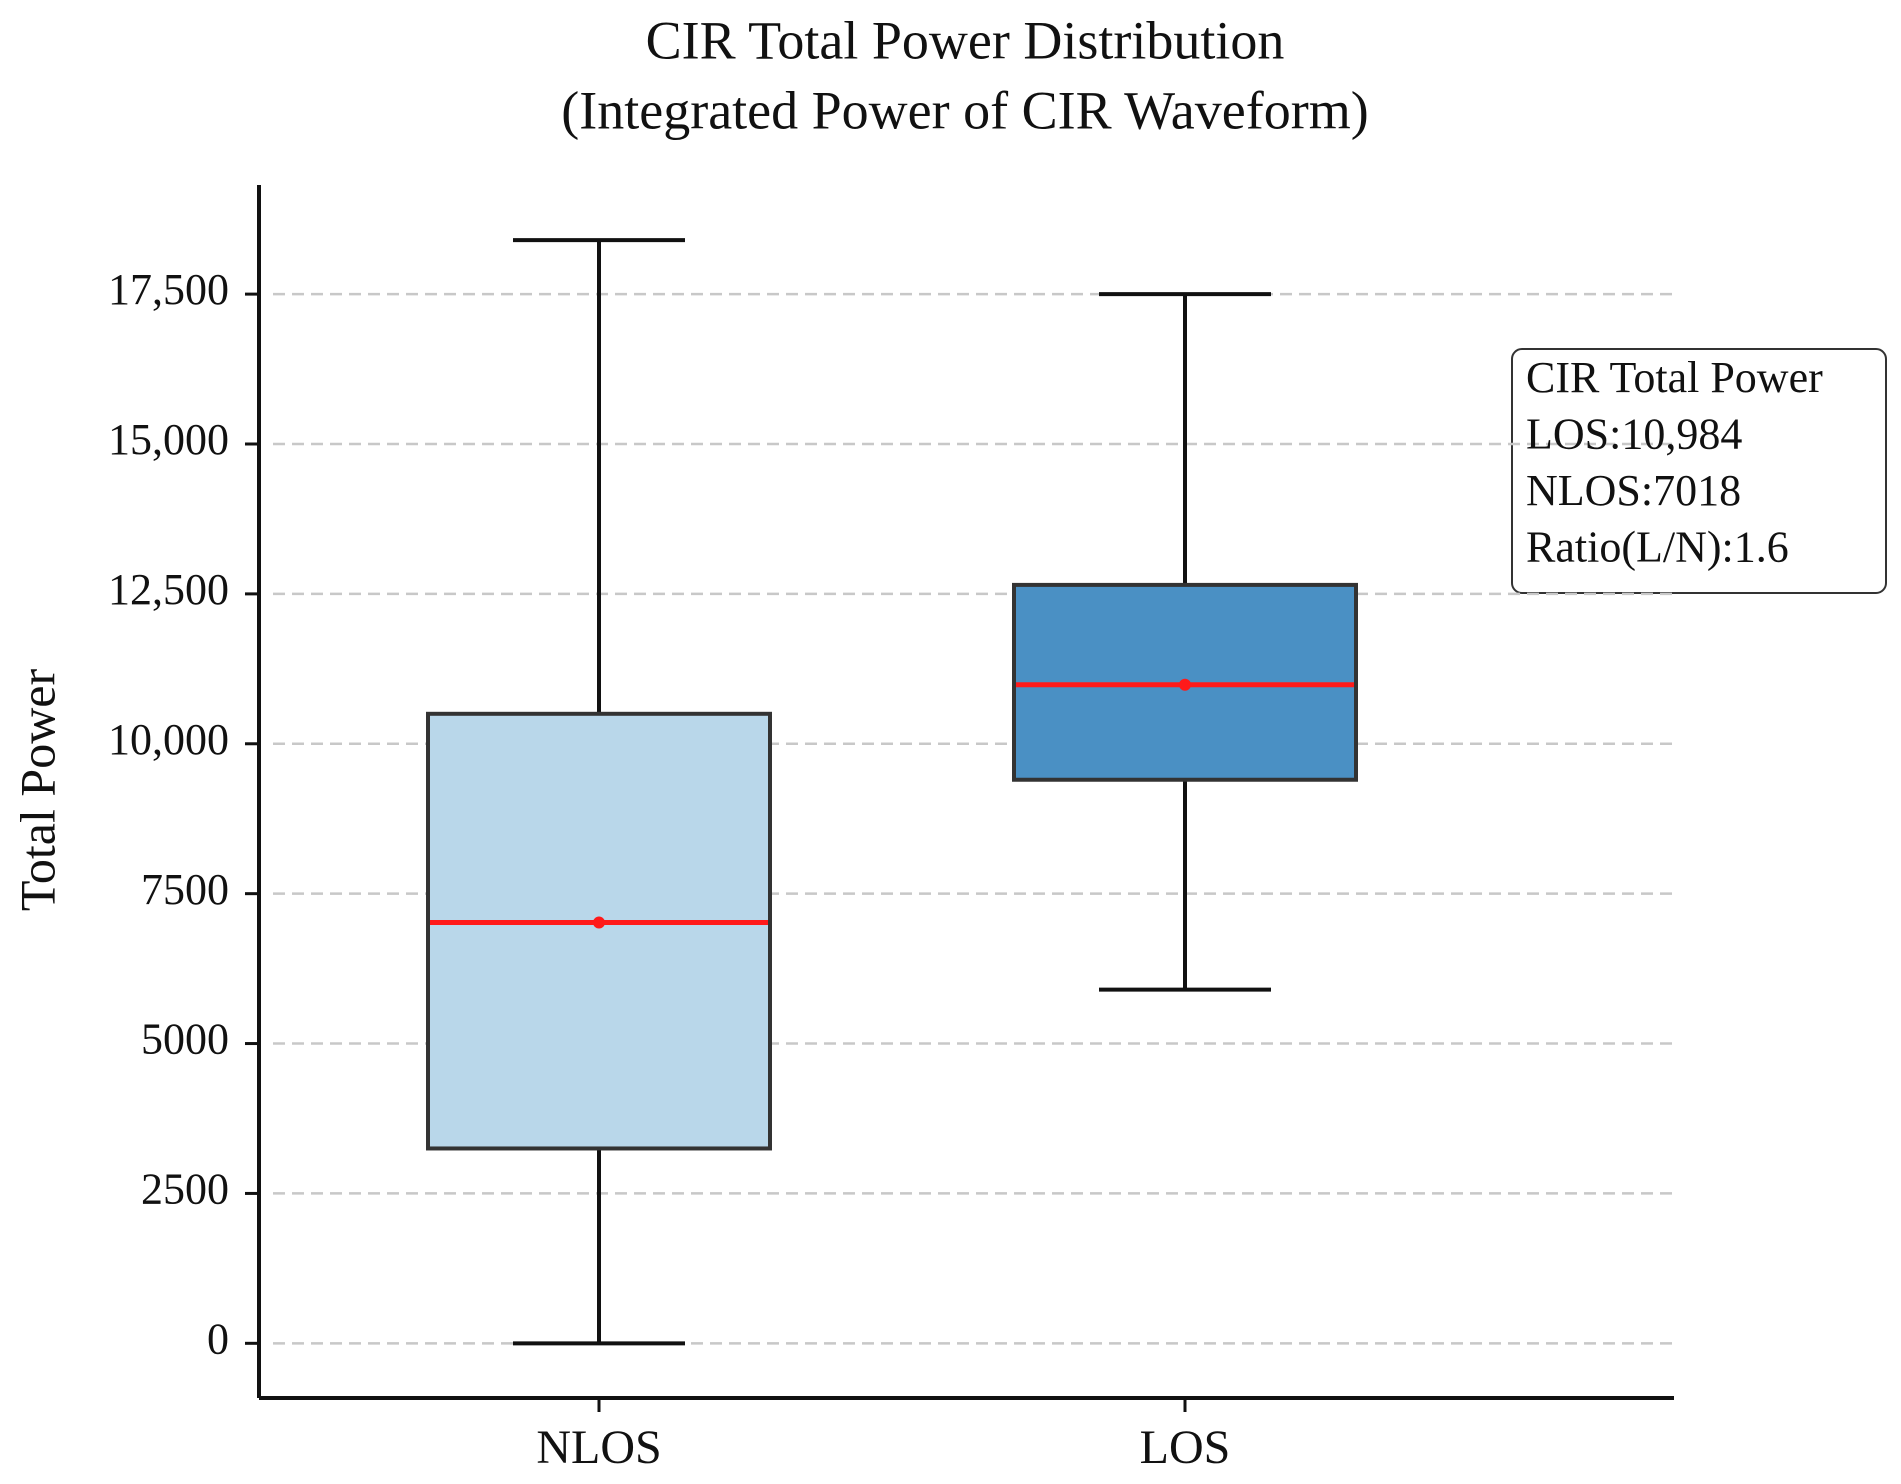 The width and height of the screenshot is (1901, 1484). Describe the element at coordinates (598, 1447) in the screenshot. I see `x-tick-label: NLOS` at that location.